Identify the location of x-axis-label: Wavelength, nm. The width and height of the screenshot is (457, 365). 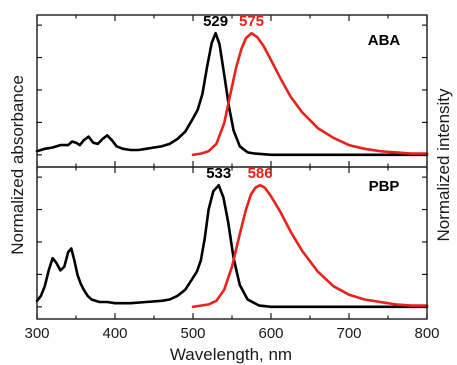
(231, 354).